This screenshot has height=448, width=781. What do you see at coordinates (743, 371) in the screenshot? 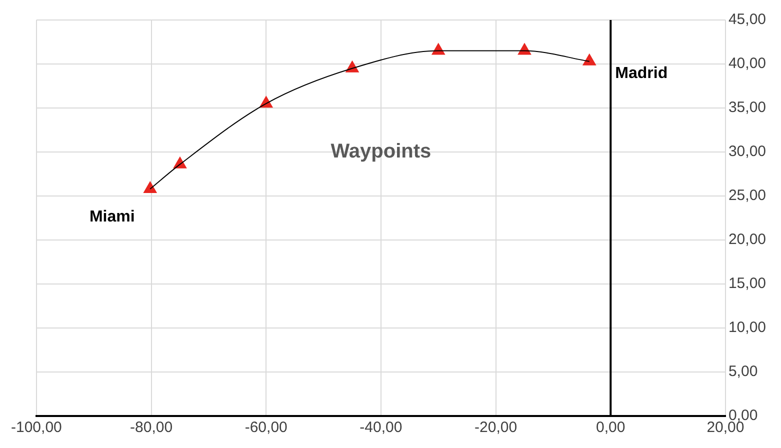
I see `y-tick-label: 5,00` at bounding box center [743, 371].